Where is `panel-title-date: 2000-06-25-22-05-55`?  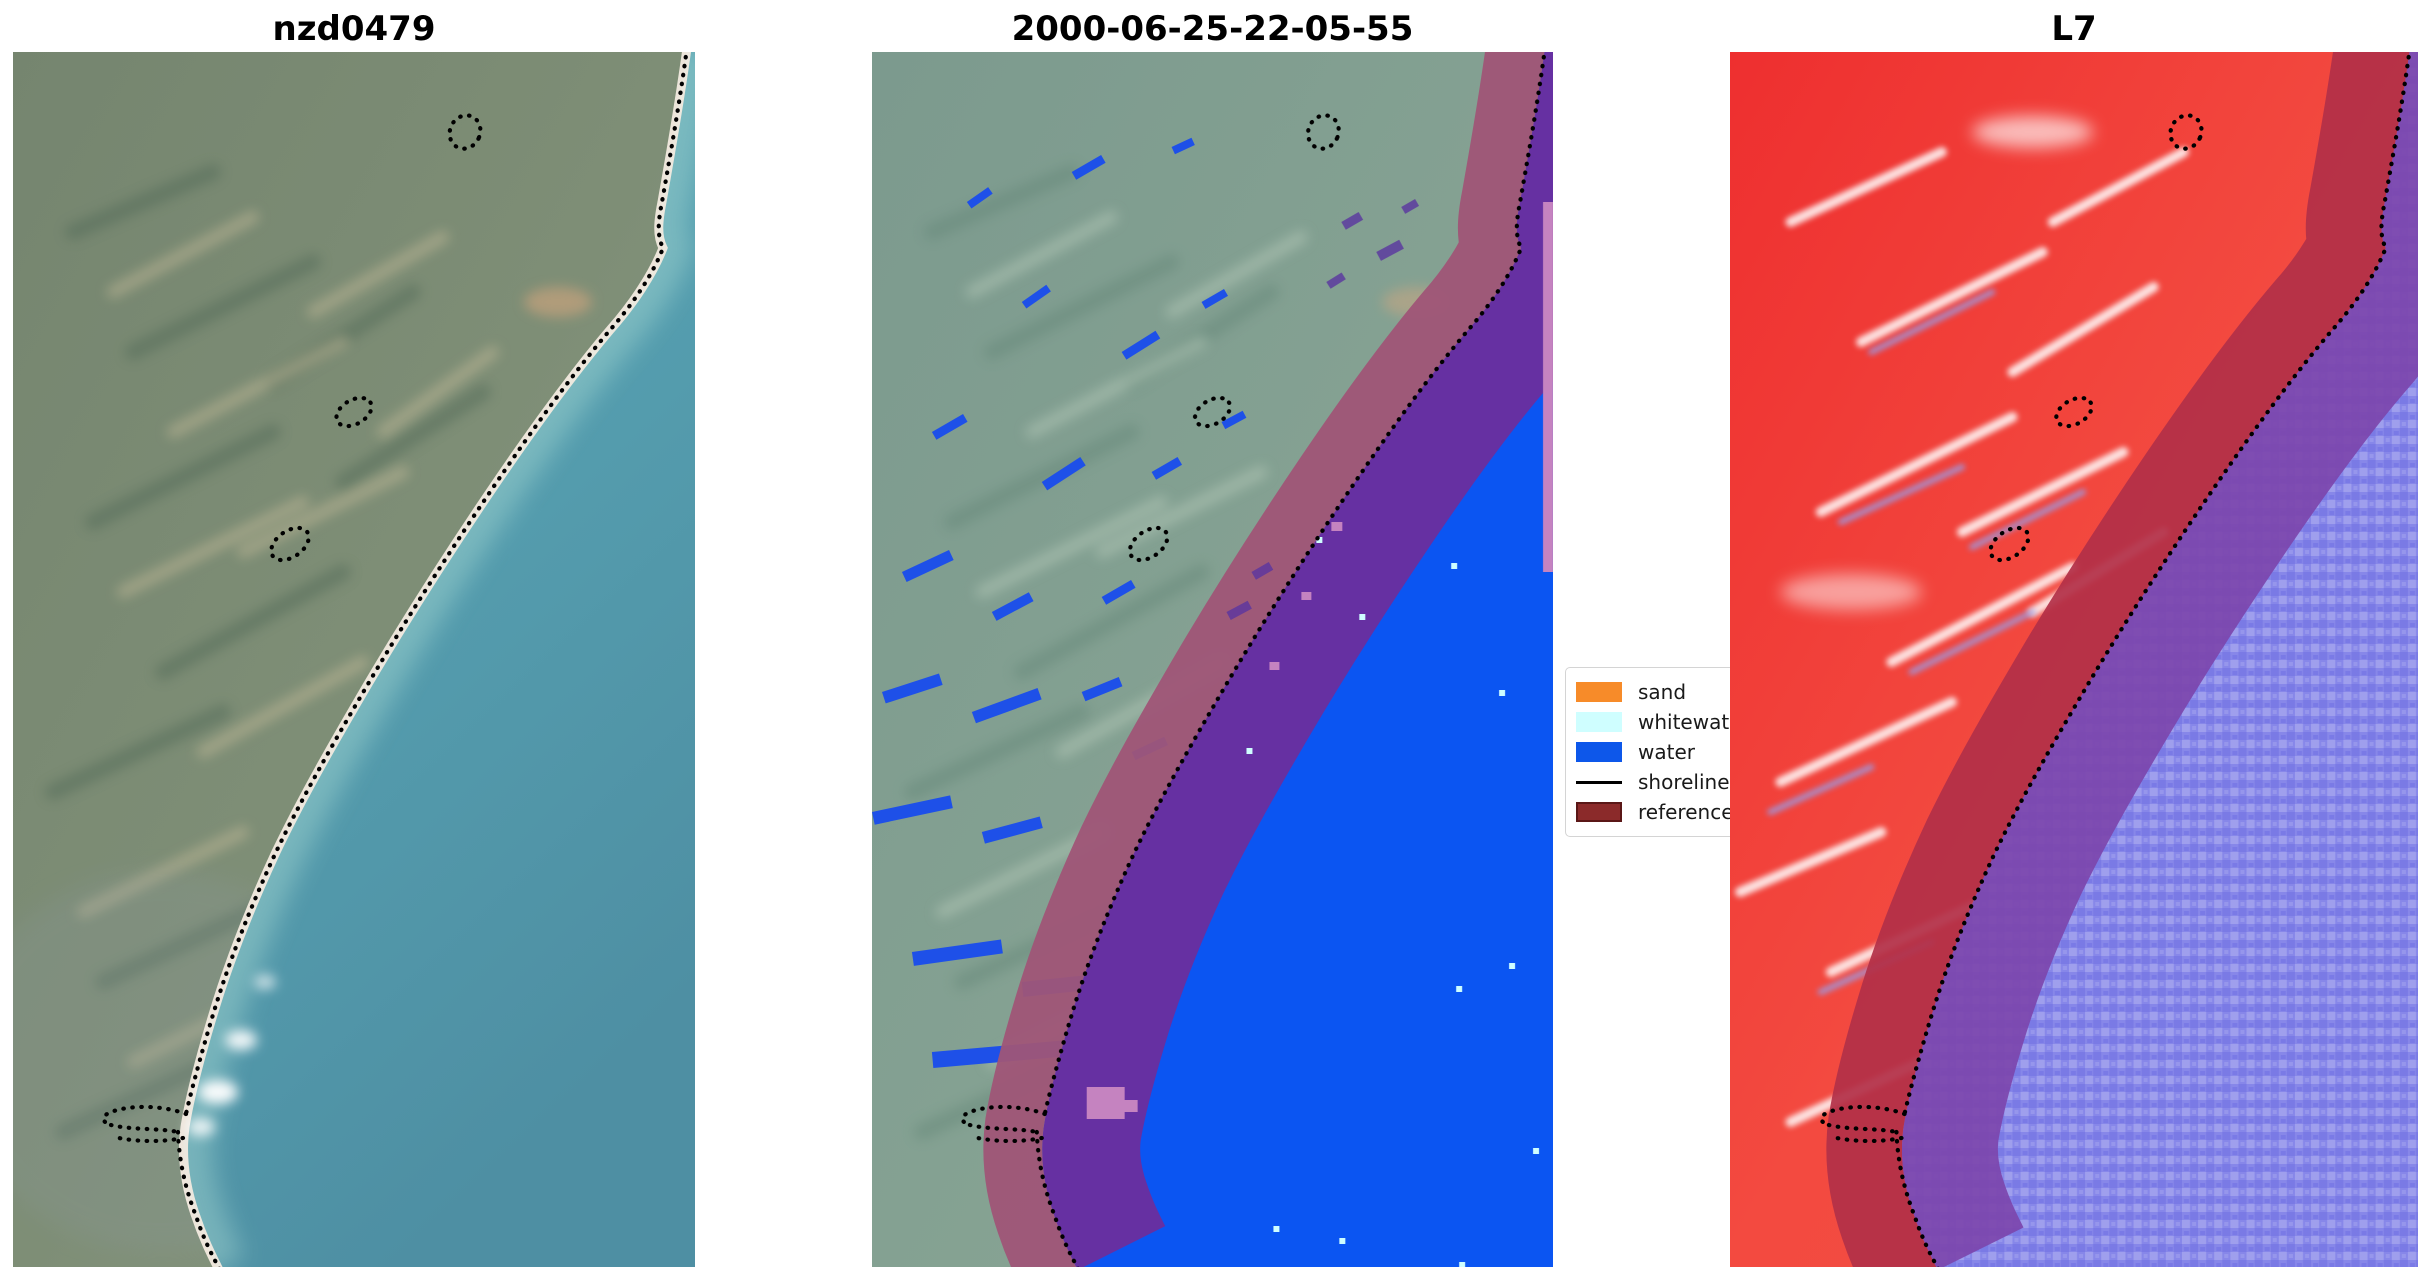 panel-title-date: 2000-06-25-22-05-55 is located at coordinates (1212, 29).